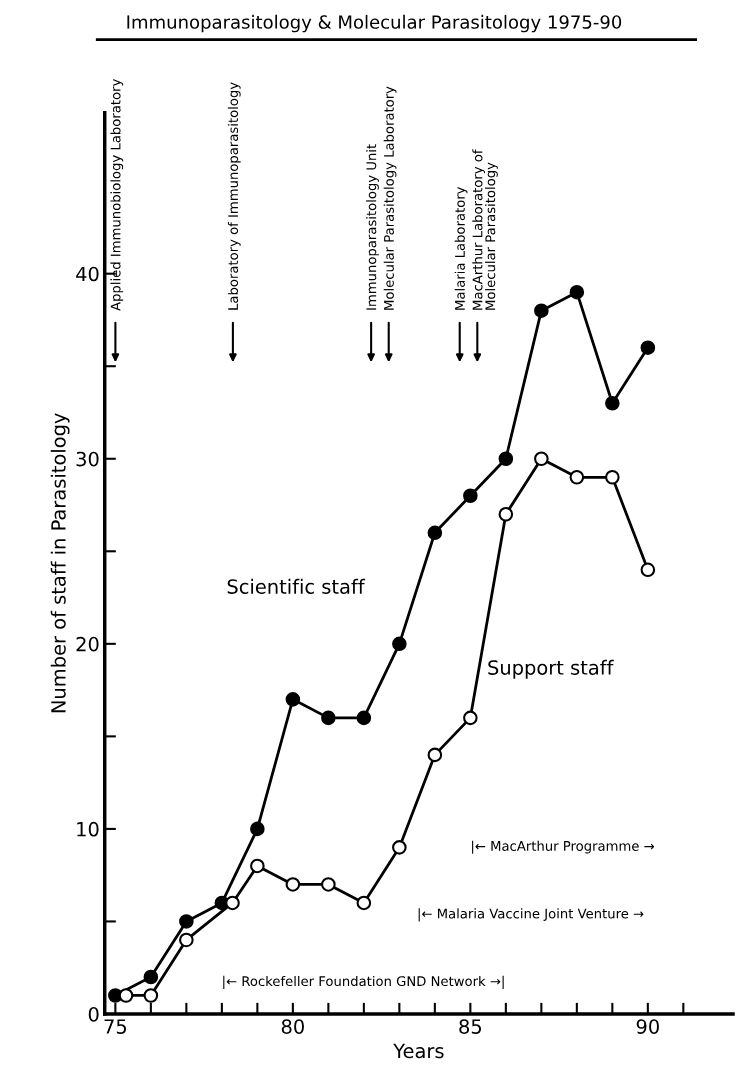 This screenshot has width=748, height=1073. I want to click on x-axis-title: Years, so click(418, 1051).